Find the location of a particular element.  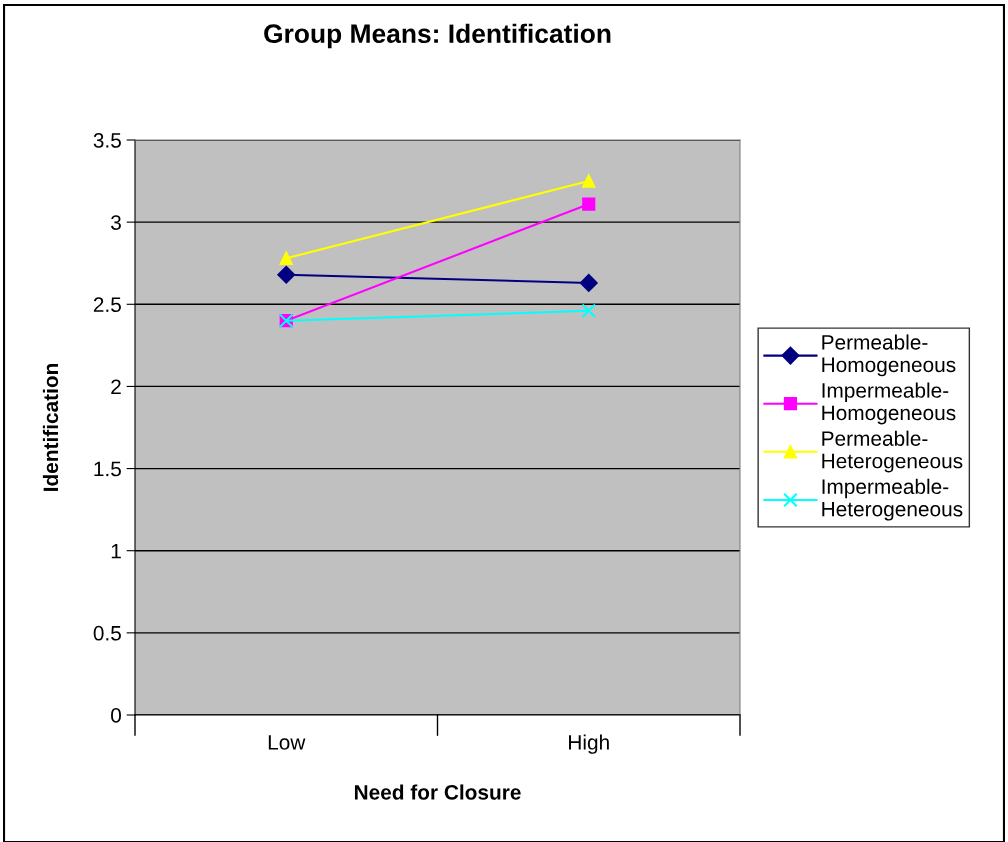

legend-label: Permeable-Homogeneous is located at coordinates (889, 355).